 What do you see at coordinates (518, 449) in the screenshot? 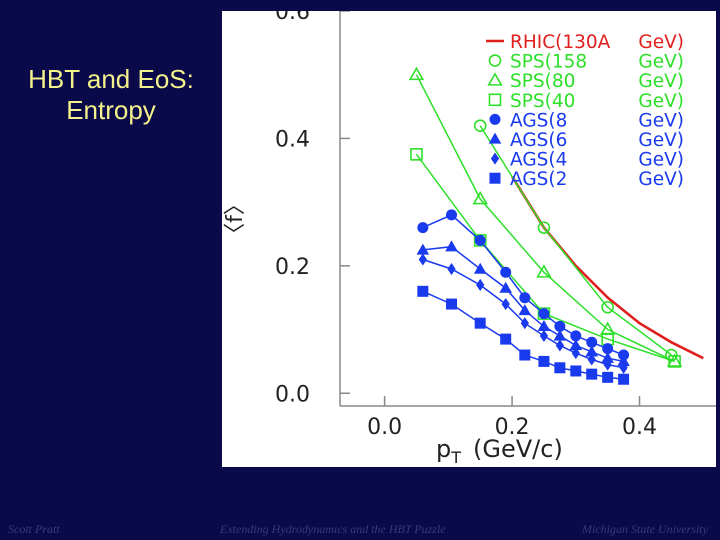
I see `x-axis-label-unit: (GeV/c)` at bounding box center [518, 449].